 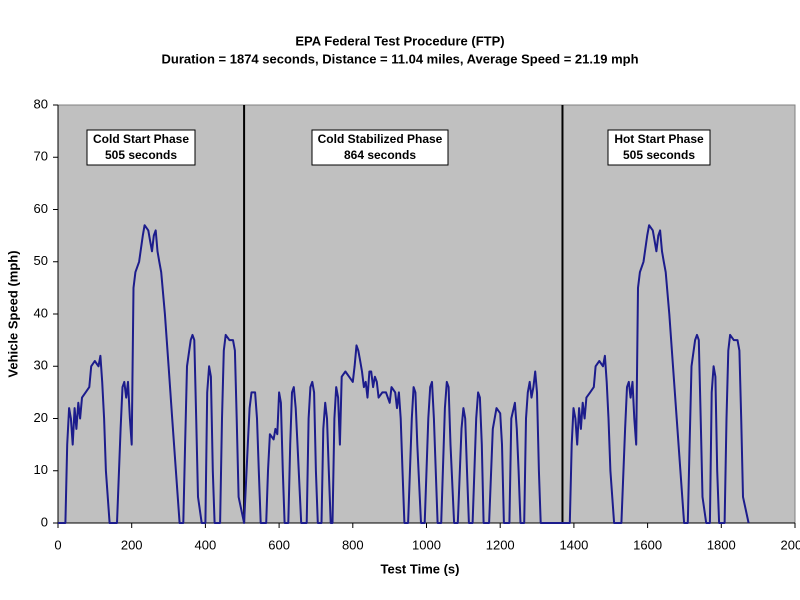 What do you see at coordinates (44, 521) in the screenshot?
I see `y-tick-label: 0` at bounding box center [44, 521].